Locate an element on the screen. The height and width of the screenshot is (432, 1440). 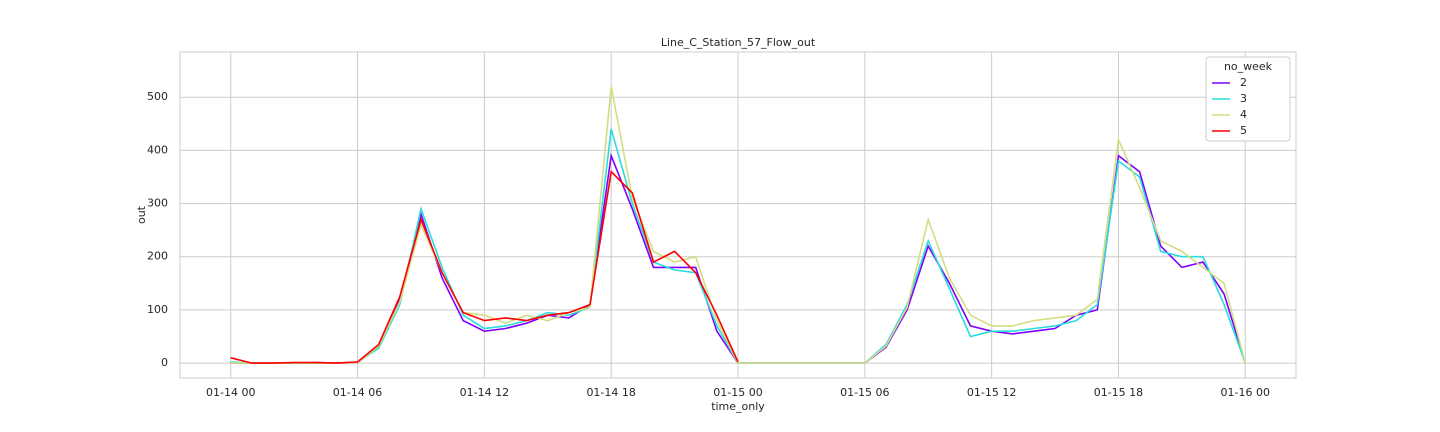
x-tick-label: 01-16 00 is located at coordinates (1245, 392).